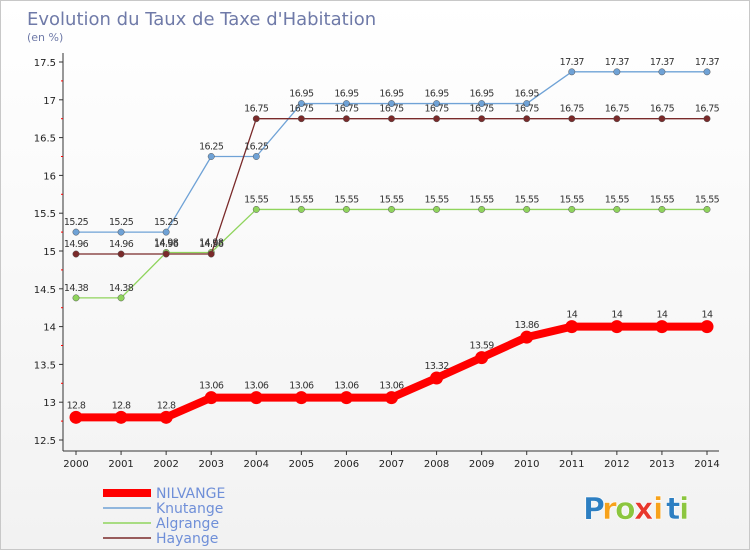 The width and height of the screenshot is (750, 550). I want to click on logo-letter: r, so click(609, 509).